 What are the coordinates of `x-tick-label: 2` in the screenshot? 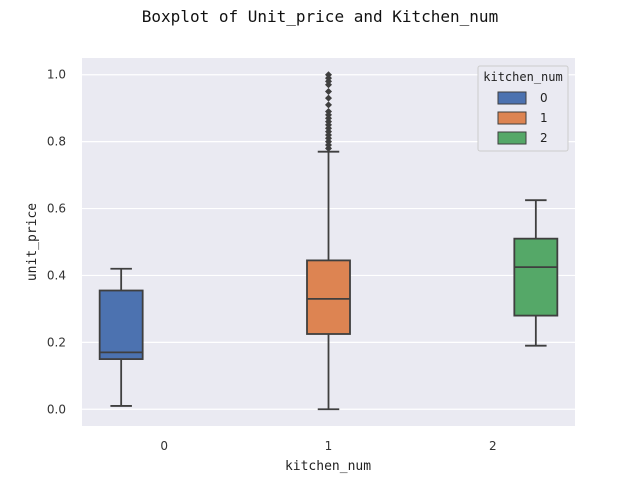 It's located at (493, 446).